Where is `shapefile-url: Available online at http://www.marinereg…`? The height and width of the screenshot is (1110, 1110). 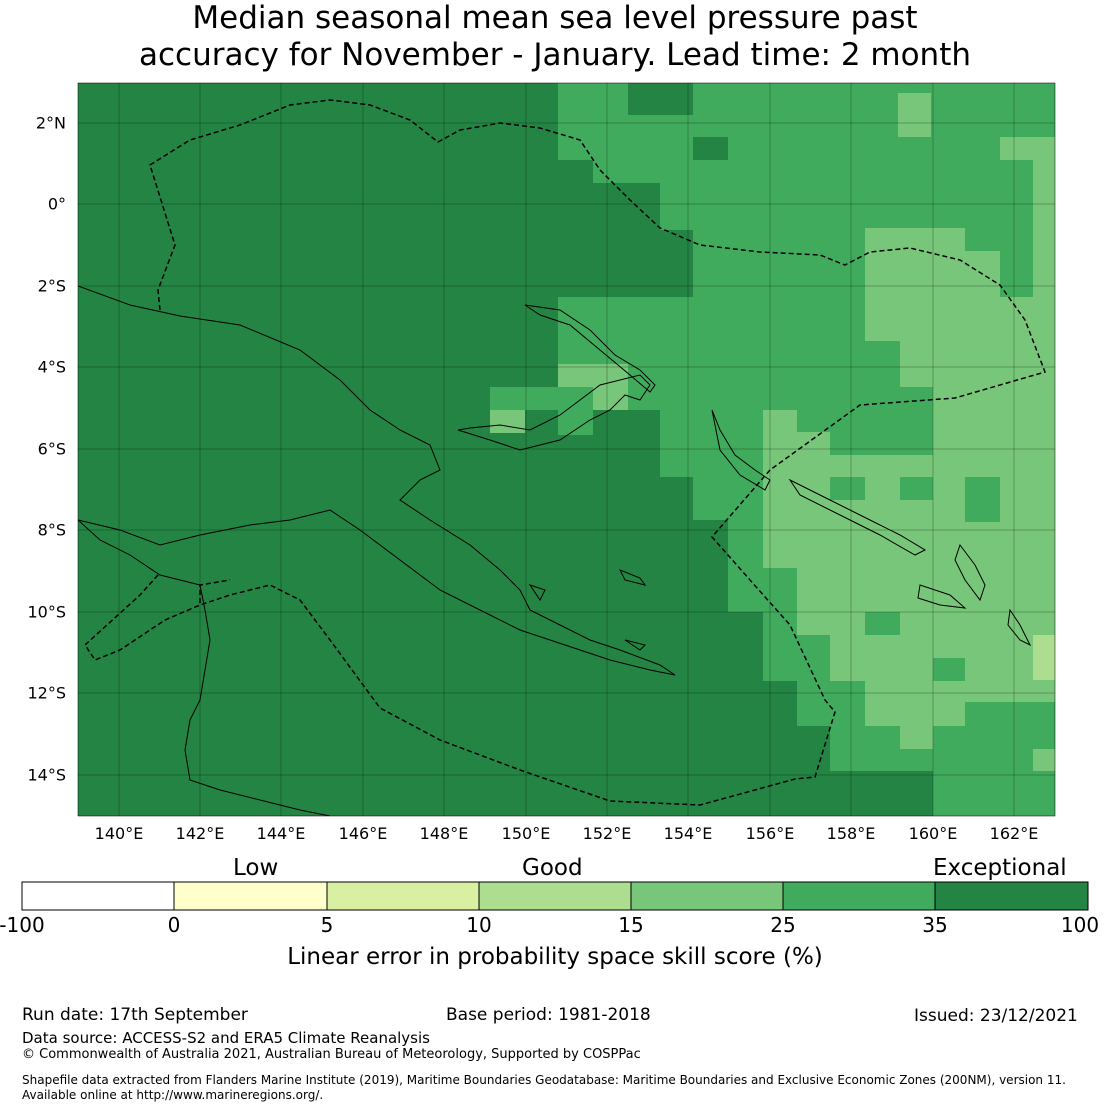
shapefile-url: Available online at http://www.marinereg… is located at coordinates (173, 1095).